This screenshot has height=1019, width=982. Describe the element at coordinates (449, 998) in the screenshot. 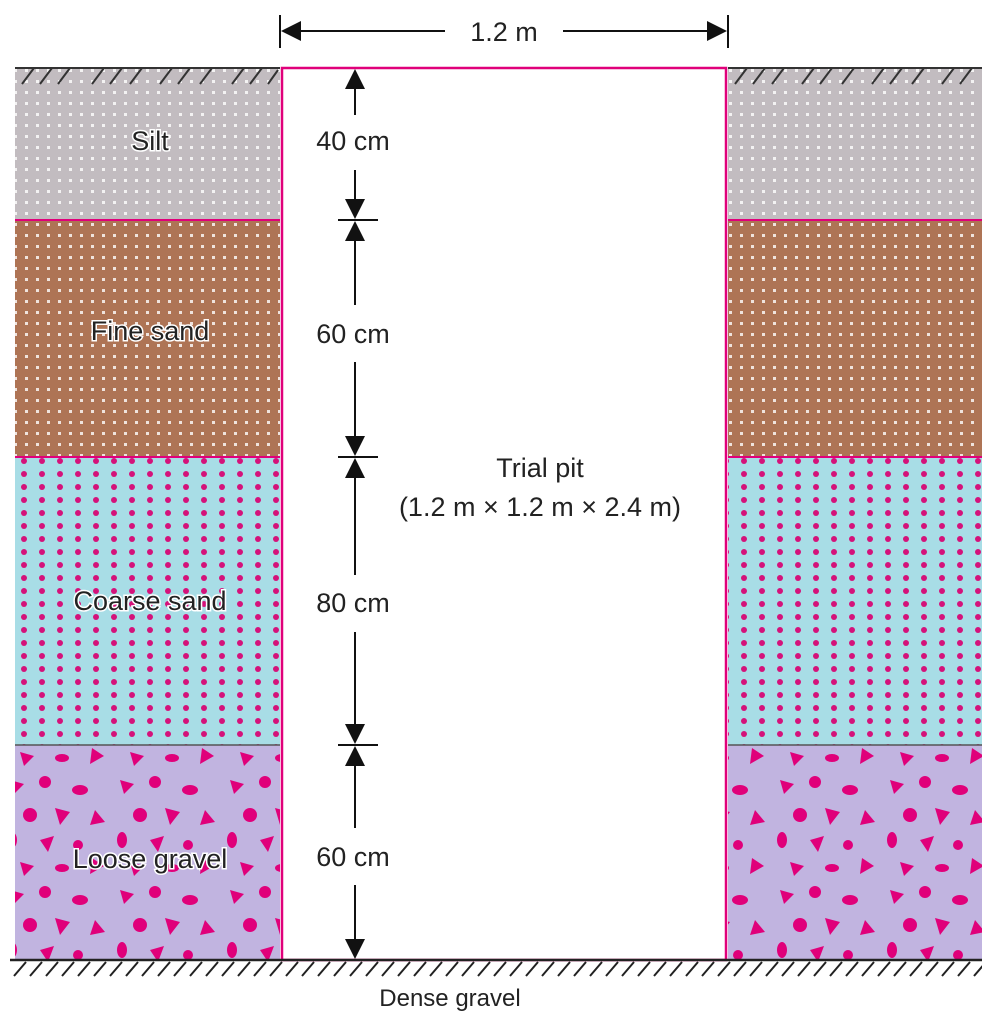

I see `dense-gravel-label: Dense gravel` at that location.